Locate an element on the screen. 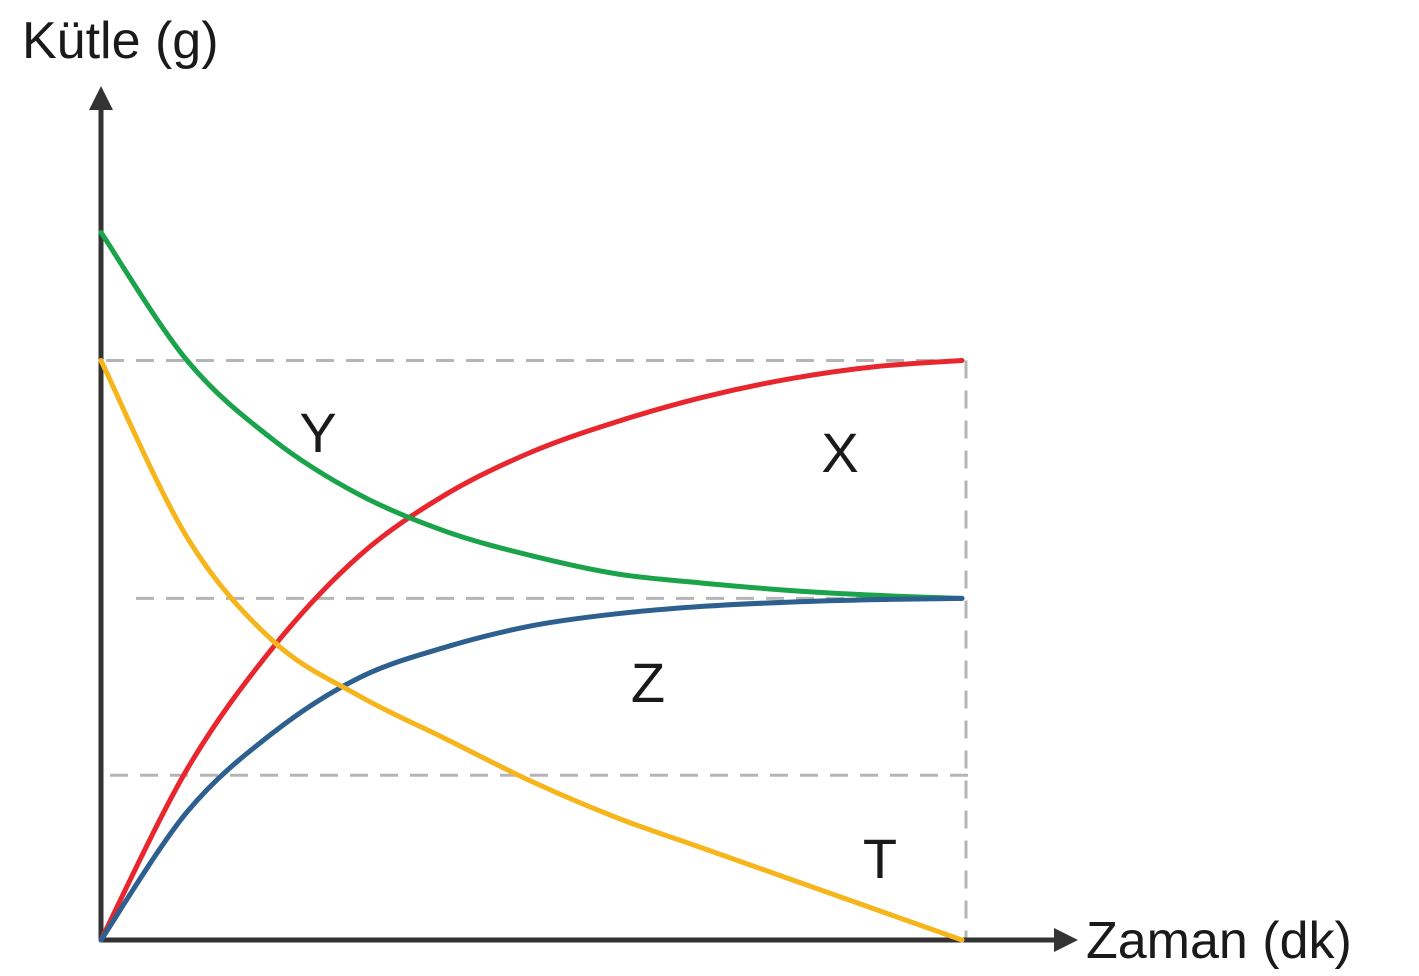 This screenshot has width=1419, height=976. series-y-label: Y is located at coordinates (317, 432).